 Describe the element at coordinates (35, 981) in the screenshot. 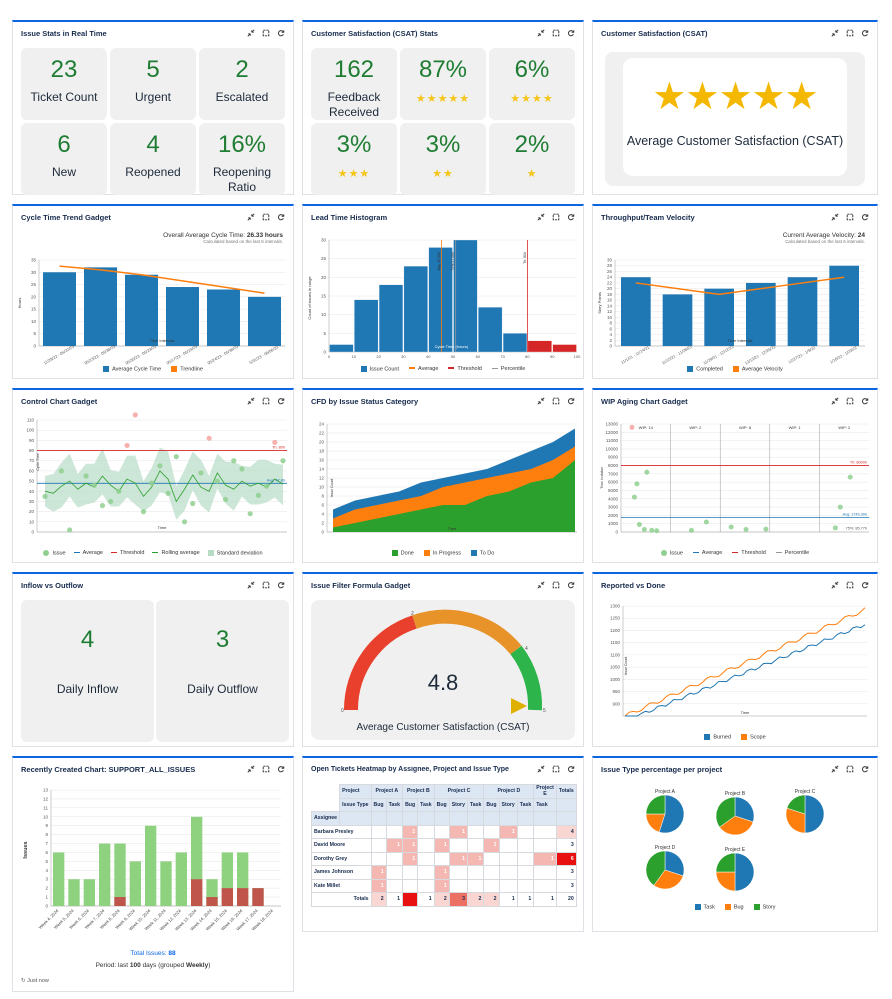

I see `refresh-status: ↻ Just now` at that location.